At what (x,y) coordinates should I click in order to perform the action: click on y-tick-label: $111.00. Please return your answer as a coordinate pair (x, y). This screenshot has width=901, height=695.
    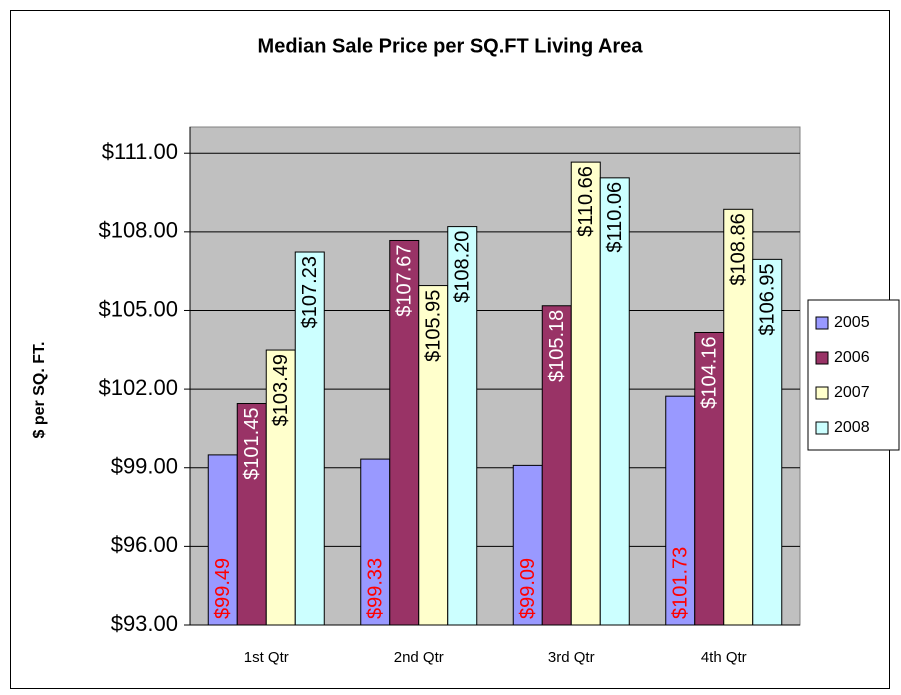
    Looking at the image, I should click on (140, 151).